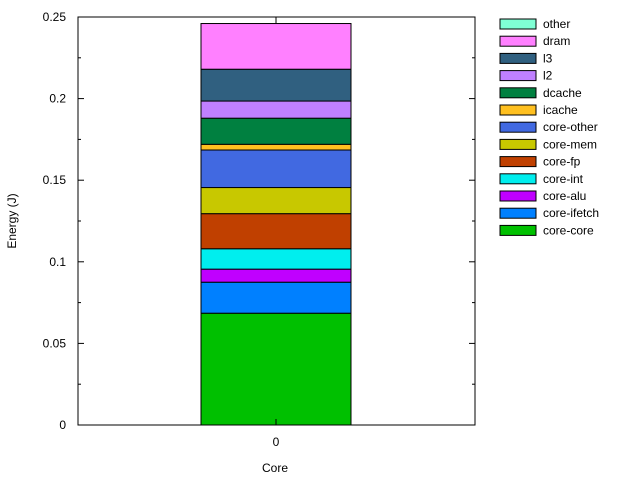  I want to click on legend-label-other: other, so click(556, 24).